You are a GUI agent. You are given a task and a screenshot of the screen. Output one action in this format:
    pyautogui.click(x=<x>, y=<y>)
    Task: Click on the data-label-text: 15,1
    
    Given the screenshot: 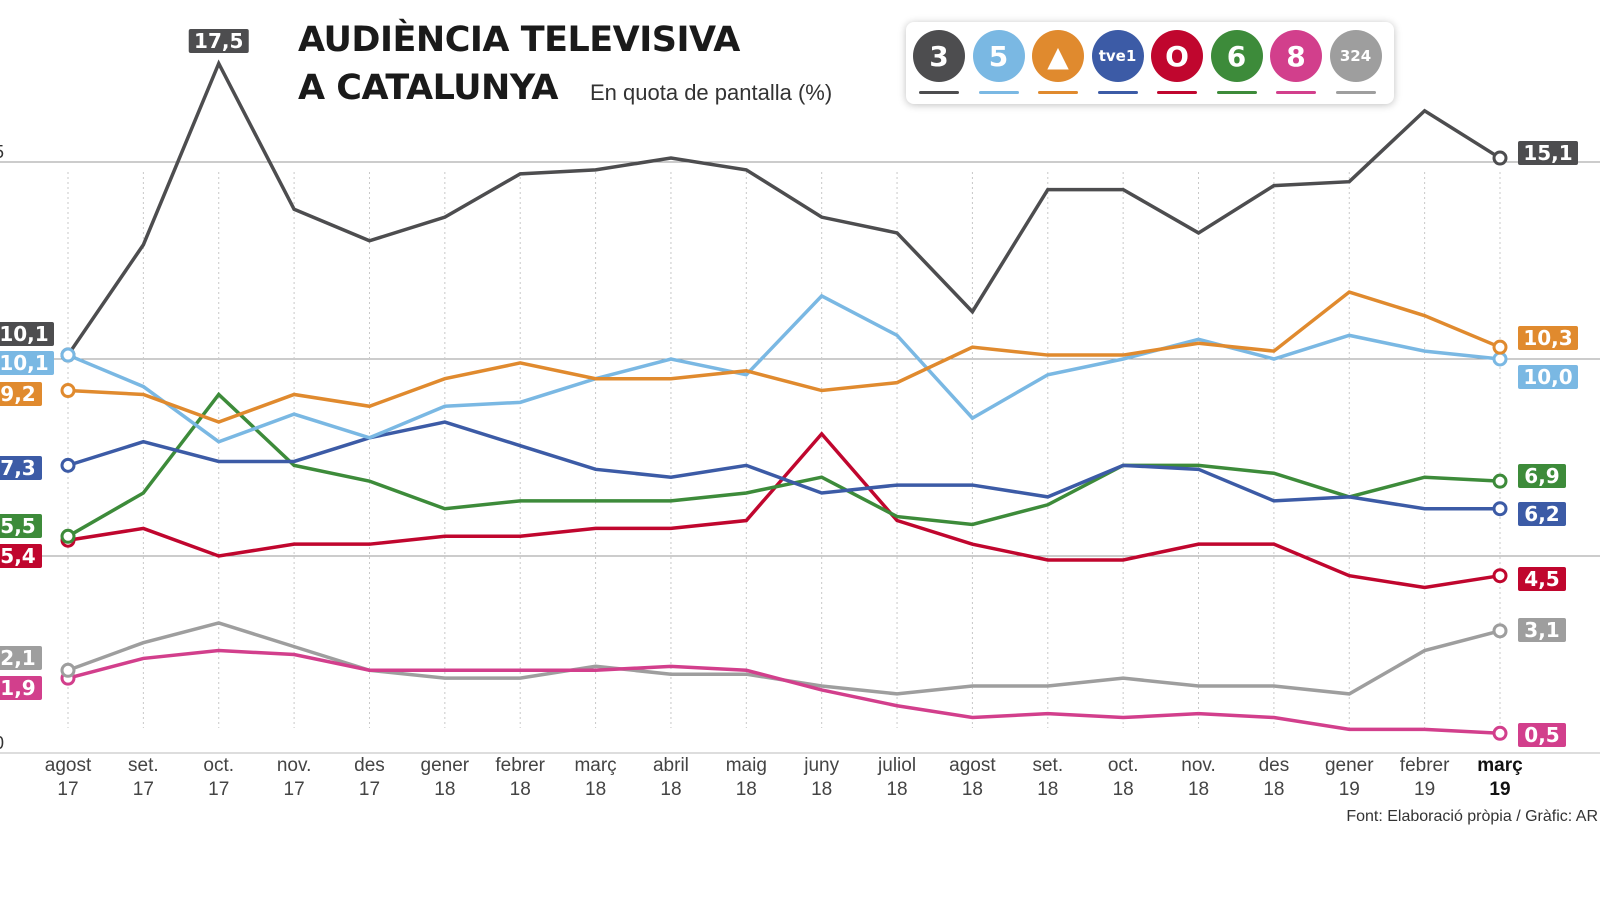 What is the action you would take?
    pyautogui.click(x=1547, y=153)
    